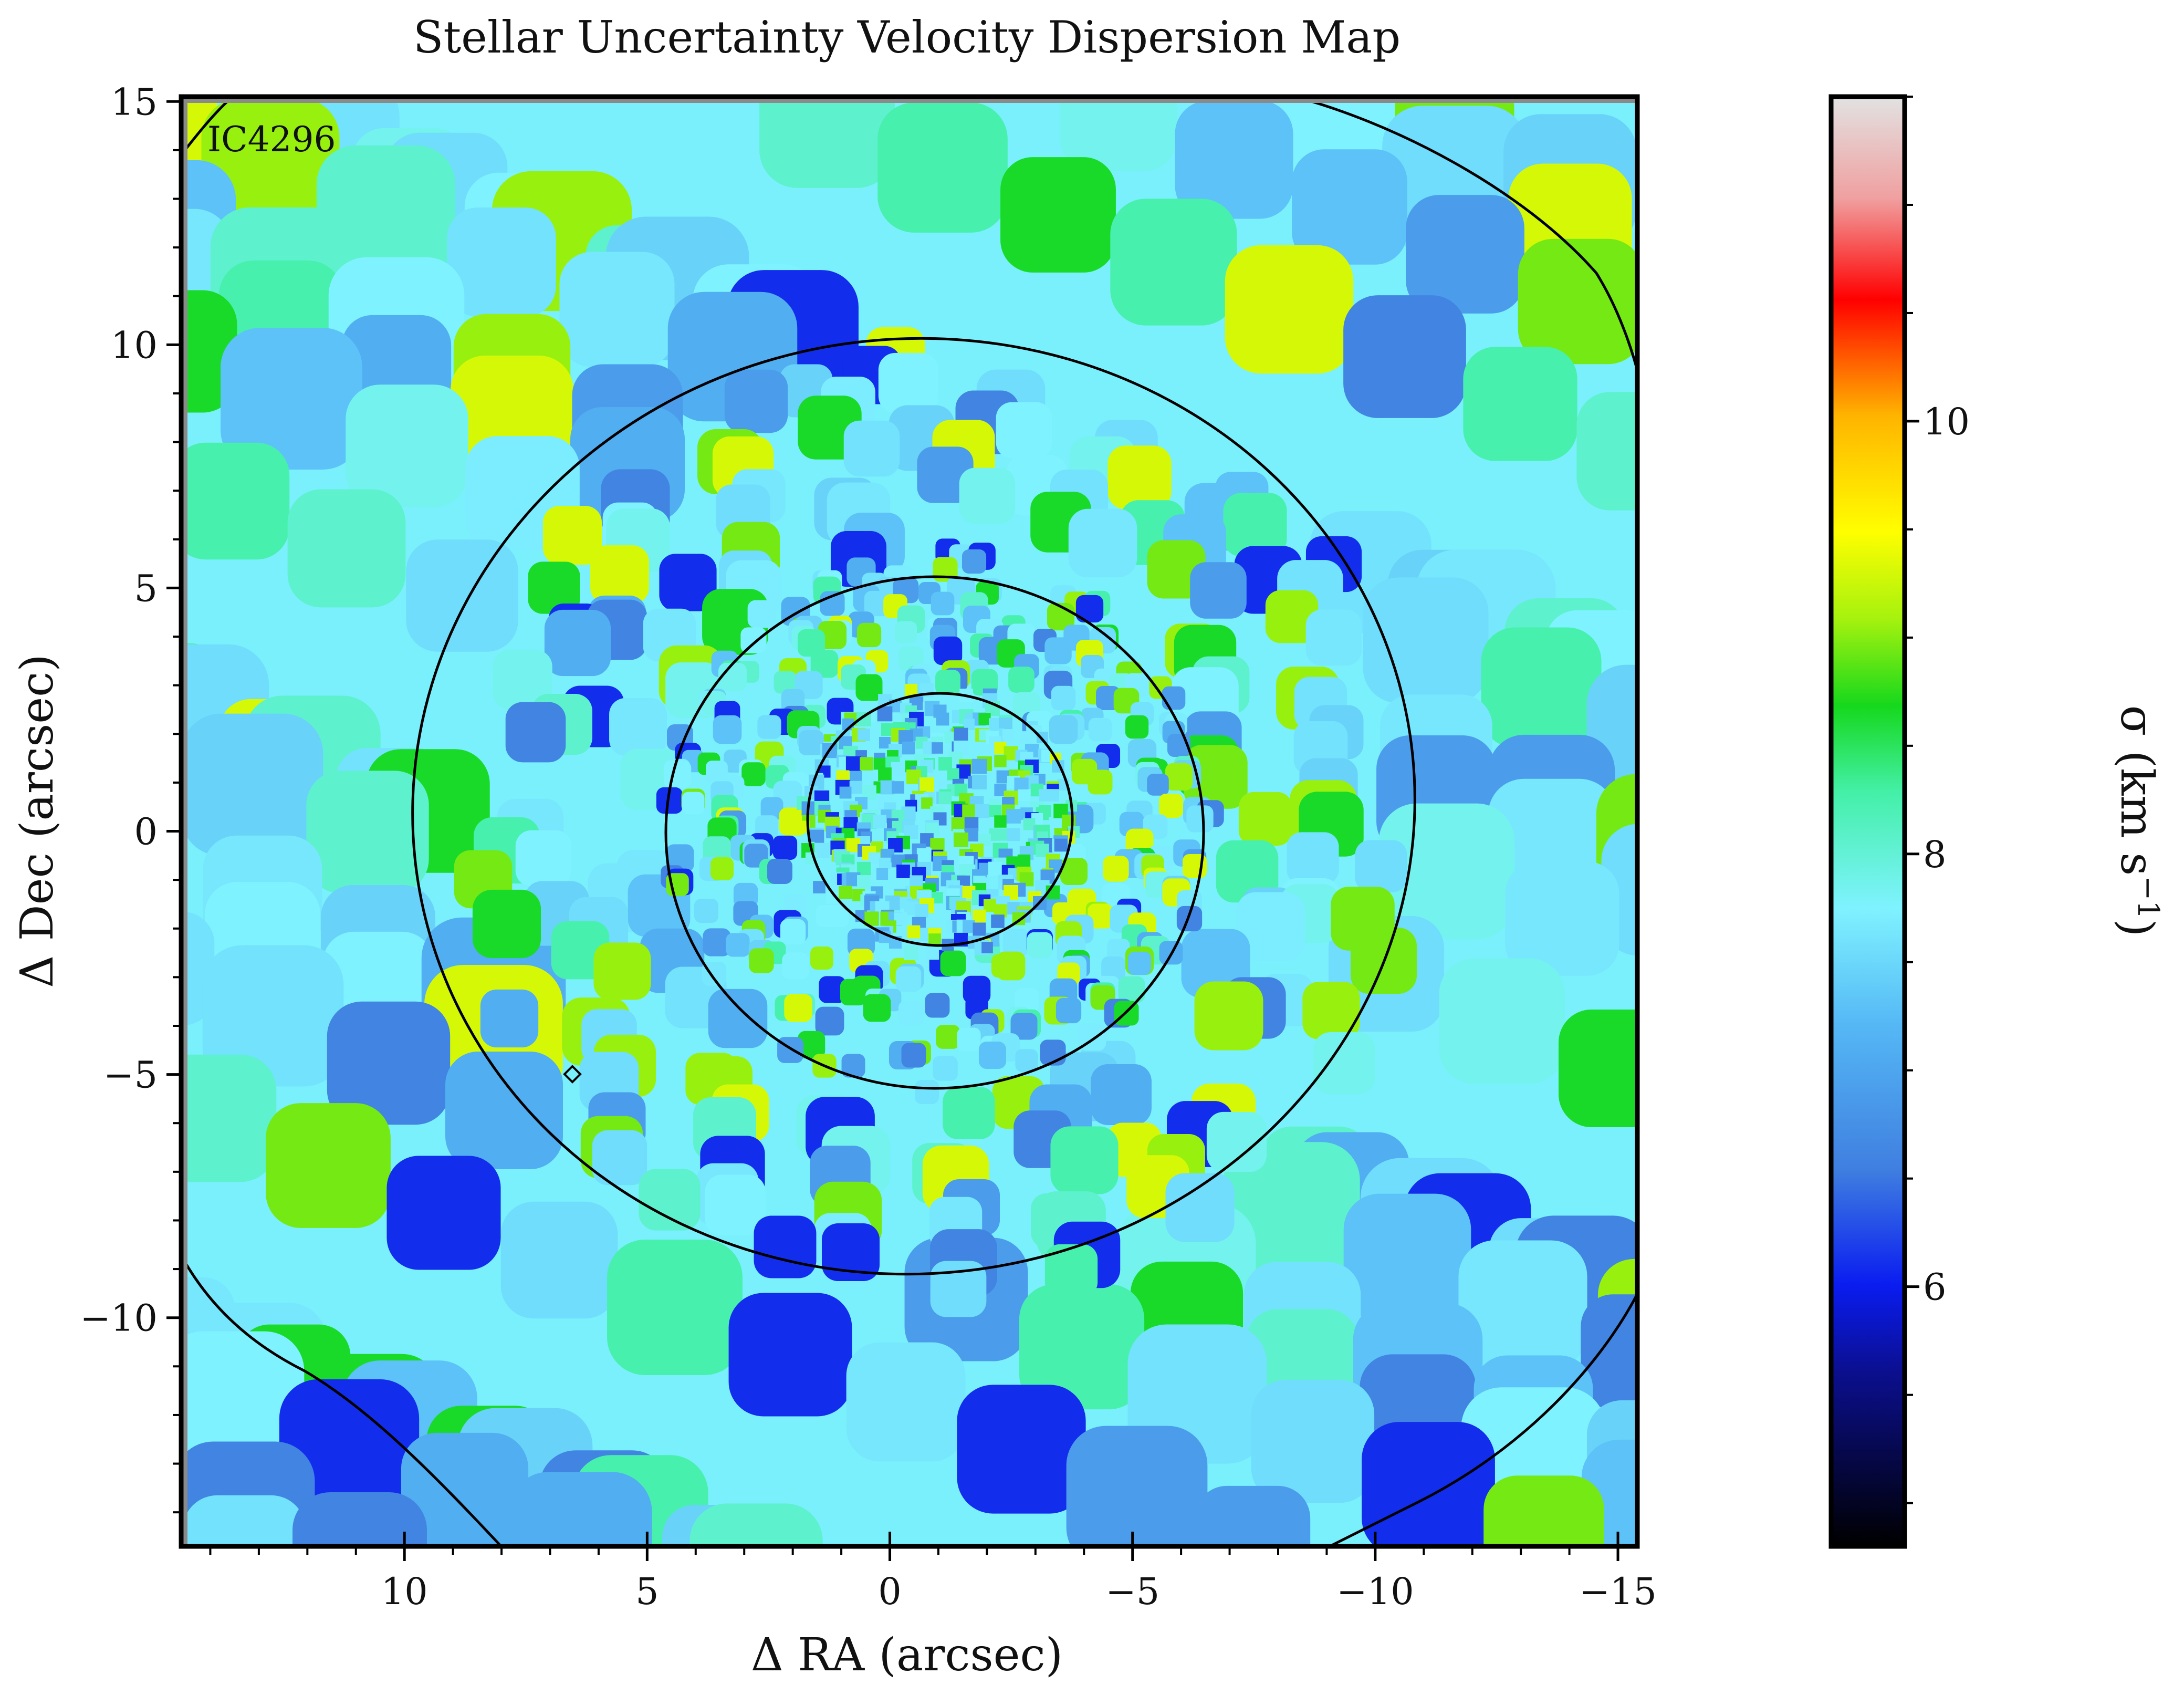 This screenshot has height=1695, width=2184. Describe the element at coordinates (37, 821) in the screenshot. I see `y-axis-title: Δ Dec (arcsec)` at that location.